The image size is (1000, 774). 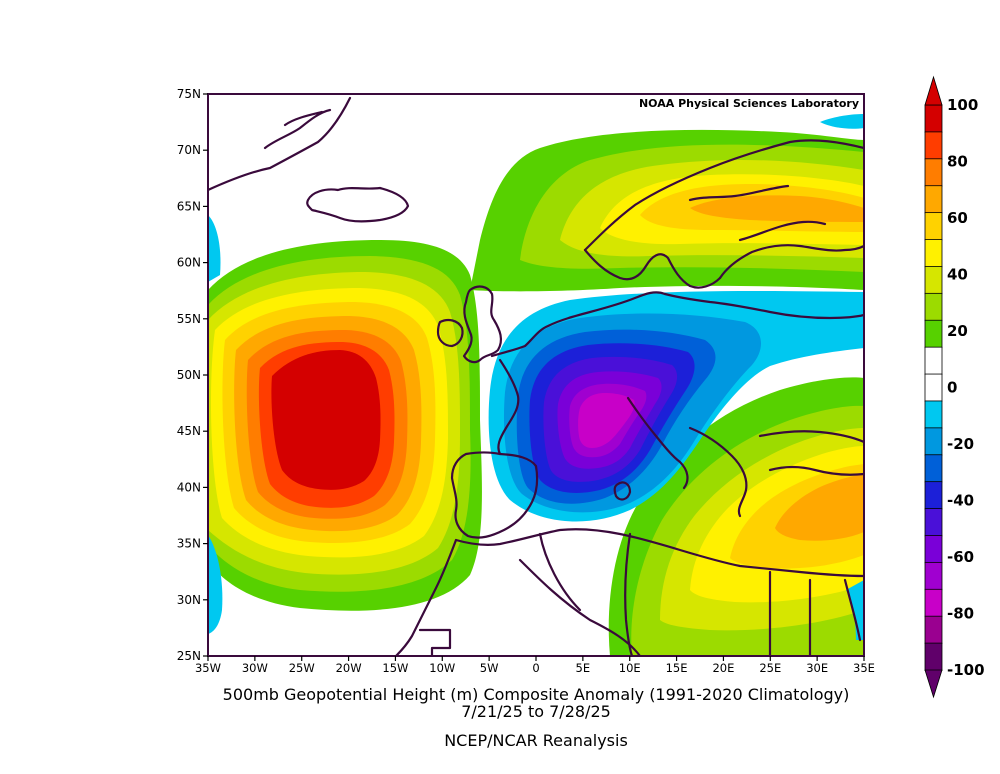 I want to click on lat-tick-label: 55N, so click(x=189, y=319).